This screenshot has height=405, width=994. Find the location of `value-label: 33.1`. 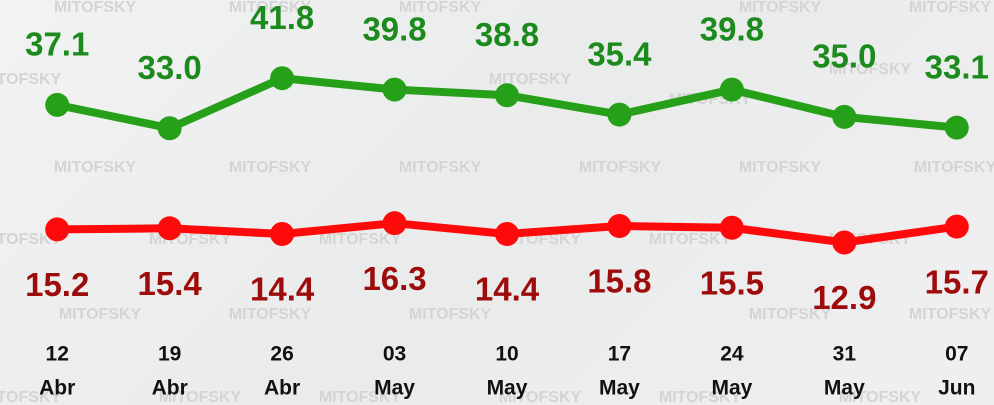

value-label: 33.1 is located at coordinates (957, 66).